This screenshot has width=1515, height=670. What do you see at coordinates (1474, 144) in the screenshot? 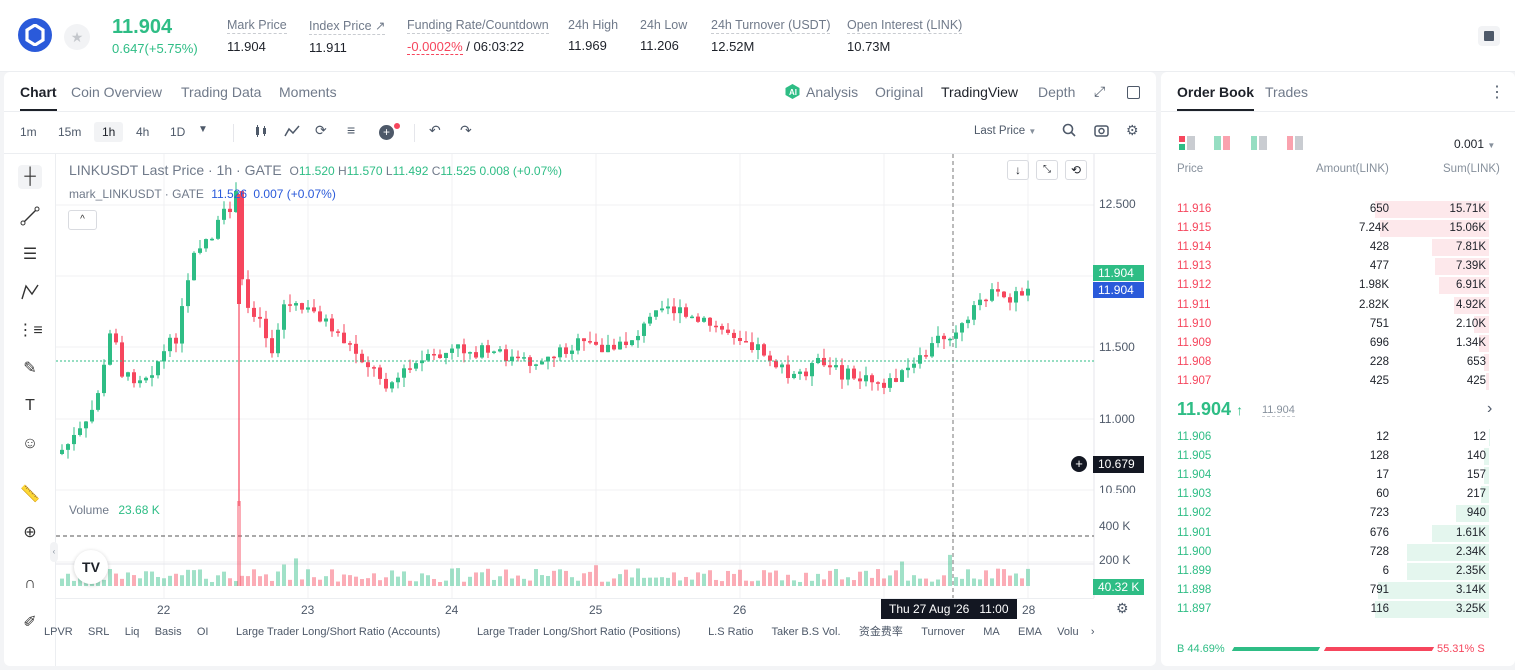
I see `precision-select: 0.001 ▼` at bounding box center [1474, 144].